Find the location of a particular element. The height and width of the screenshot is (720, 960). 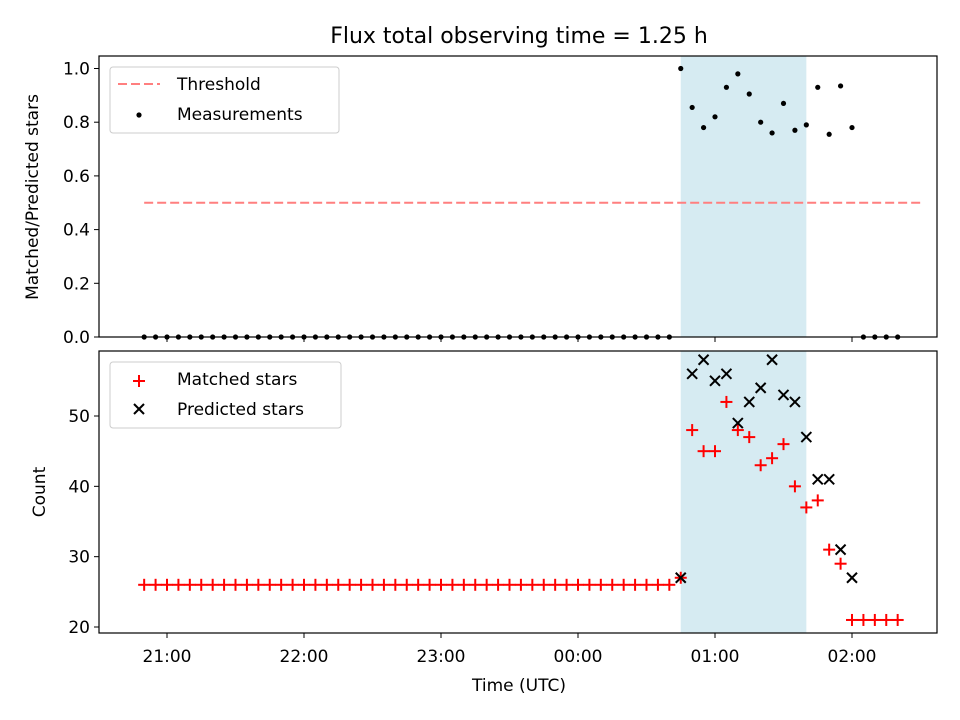

legend-predicted-label: Predicted stars is located at coordinates (240, 410).